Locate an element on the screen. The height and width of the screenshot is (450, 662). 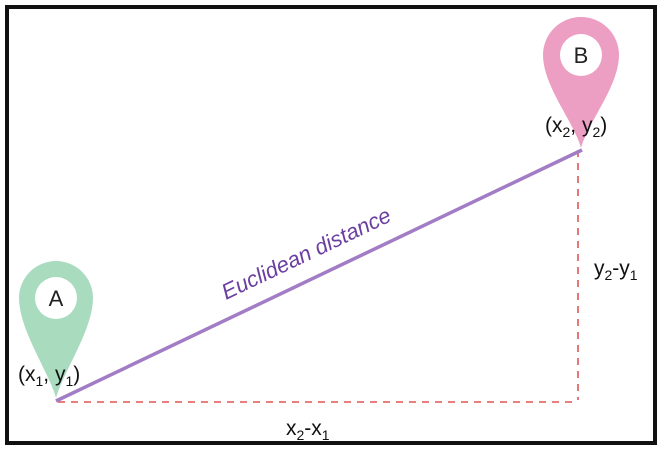
pin-b: B is located at coordinates (581, 82).